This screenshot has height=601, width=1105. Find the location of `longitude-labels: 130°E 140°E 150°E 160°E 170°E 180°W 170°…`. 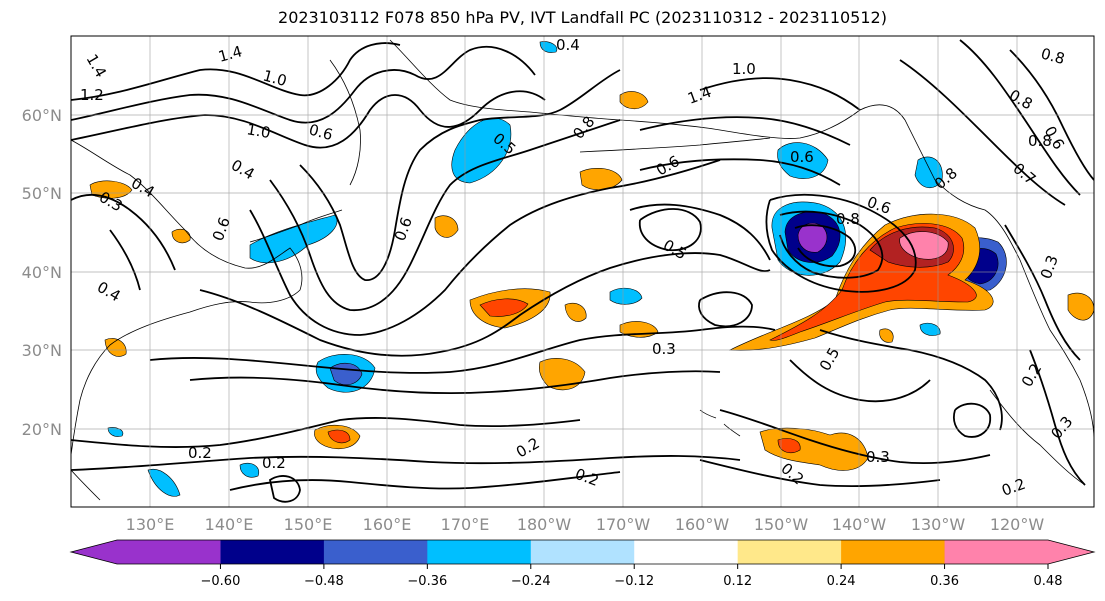

longitude-labels: 130°E 140°E 150°E 160°E 170°E 180°W 170°… is located at coordinates (585, 524).